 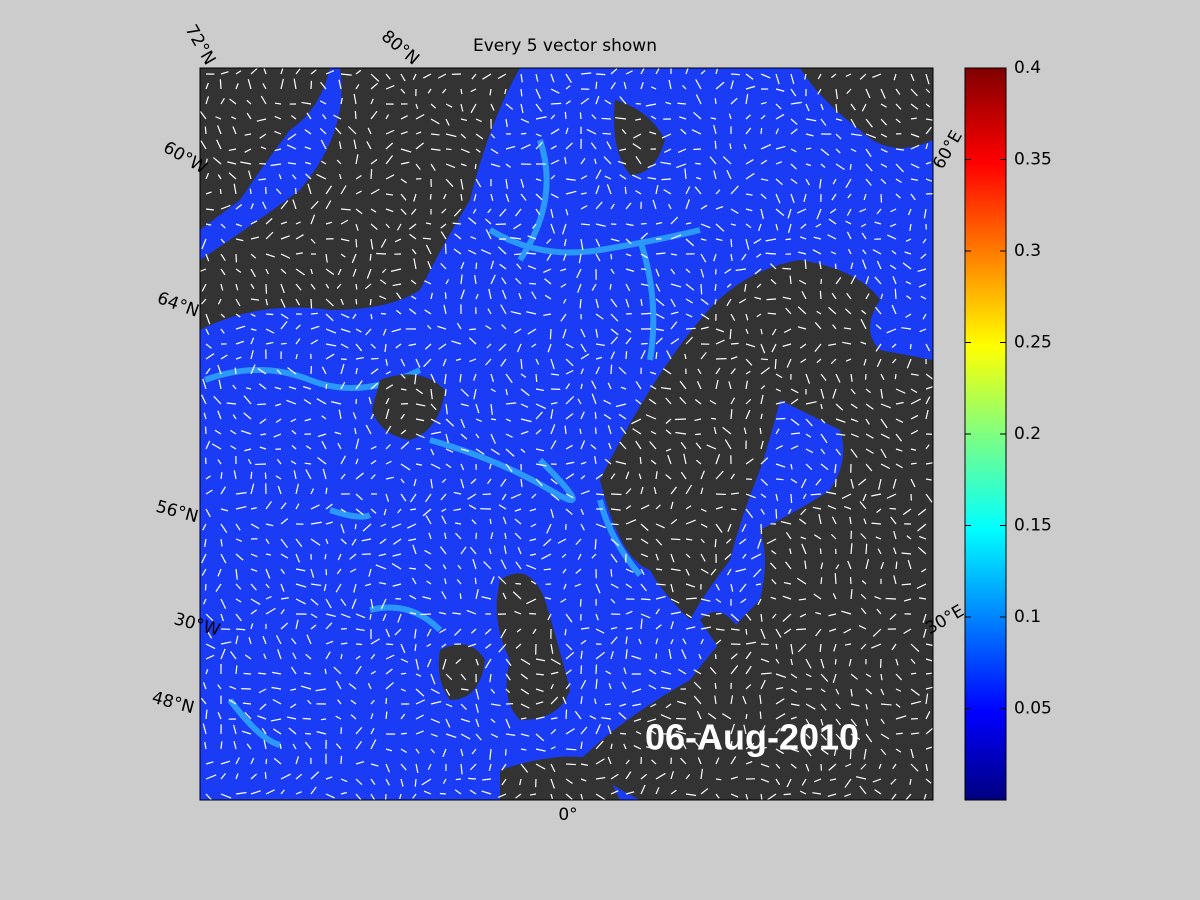 What do you see at coordinates (567, 815) in the screenshot?
I see `grid-label: 0°` at bounding box center [567, 815].